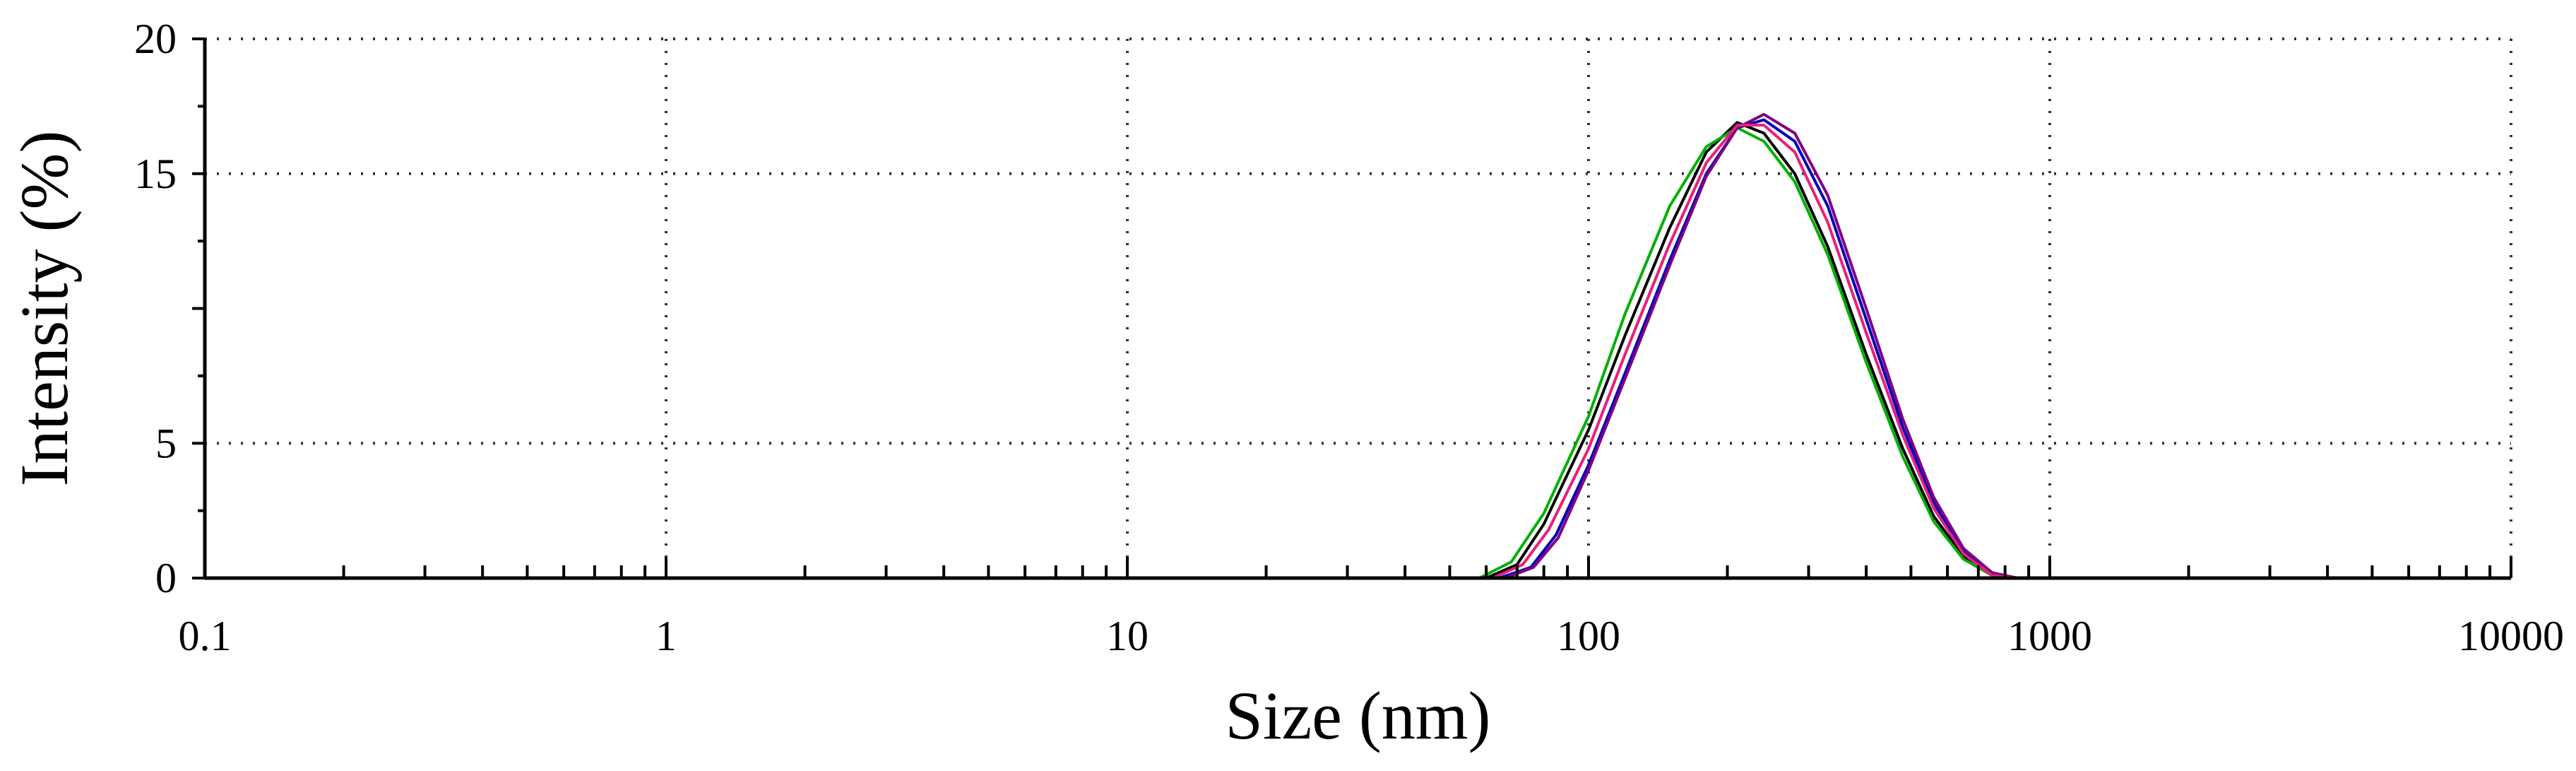 This screenshot has height=771, width=2576. Describe the element at coordinates (166, 443) in the screenshot. I see `y-tick-label: 5` at that location.